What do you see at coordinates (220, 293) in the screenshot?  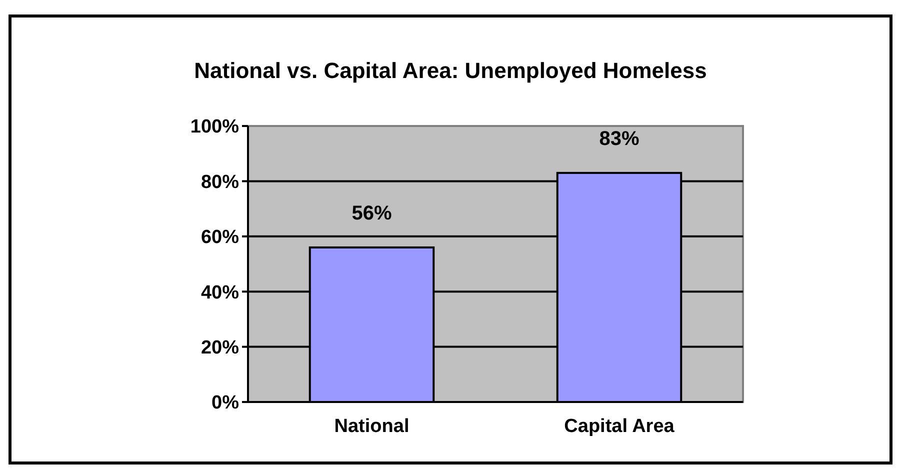 I see `y-tick-label: 40%` at bounding box center [220, 293].